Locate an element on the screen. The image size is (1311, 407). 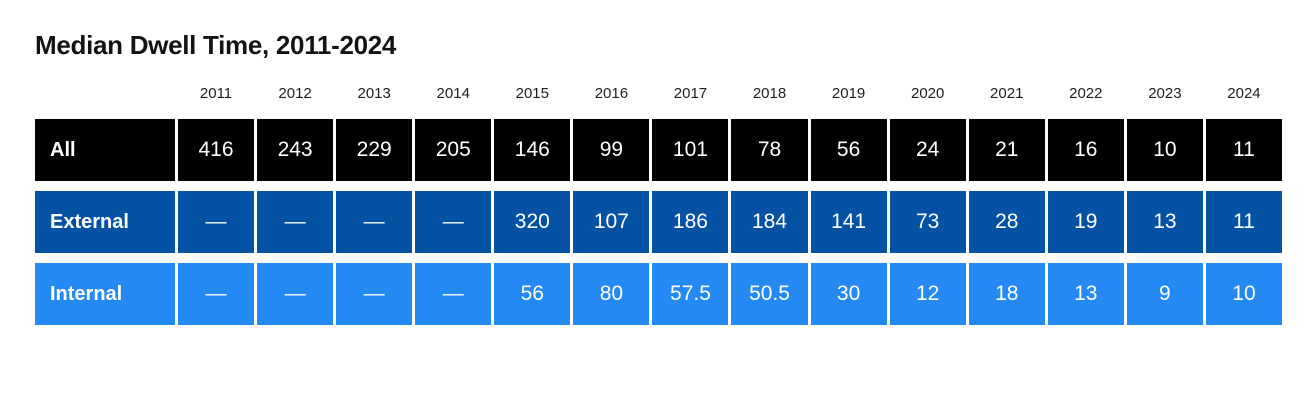
value-external-2015: 320 is located at coordinates (532, 222).